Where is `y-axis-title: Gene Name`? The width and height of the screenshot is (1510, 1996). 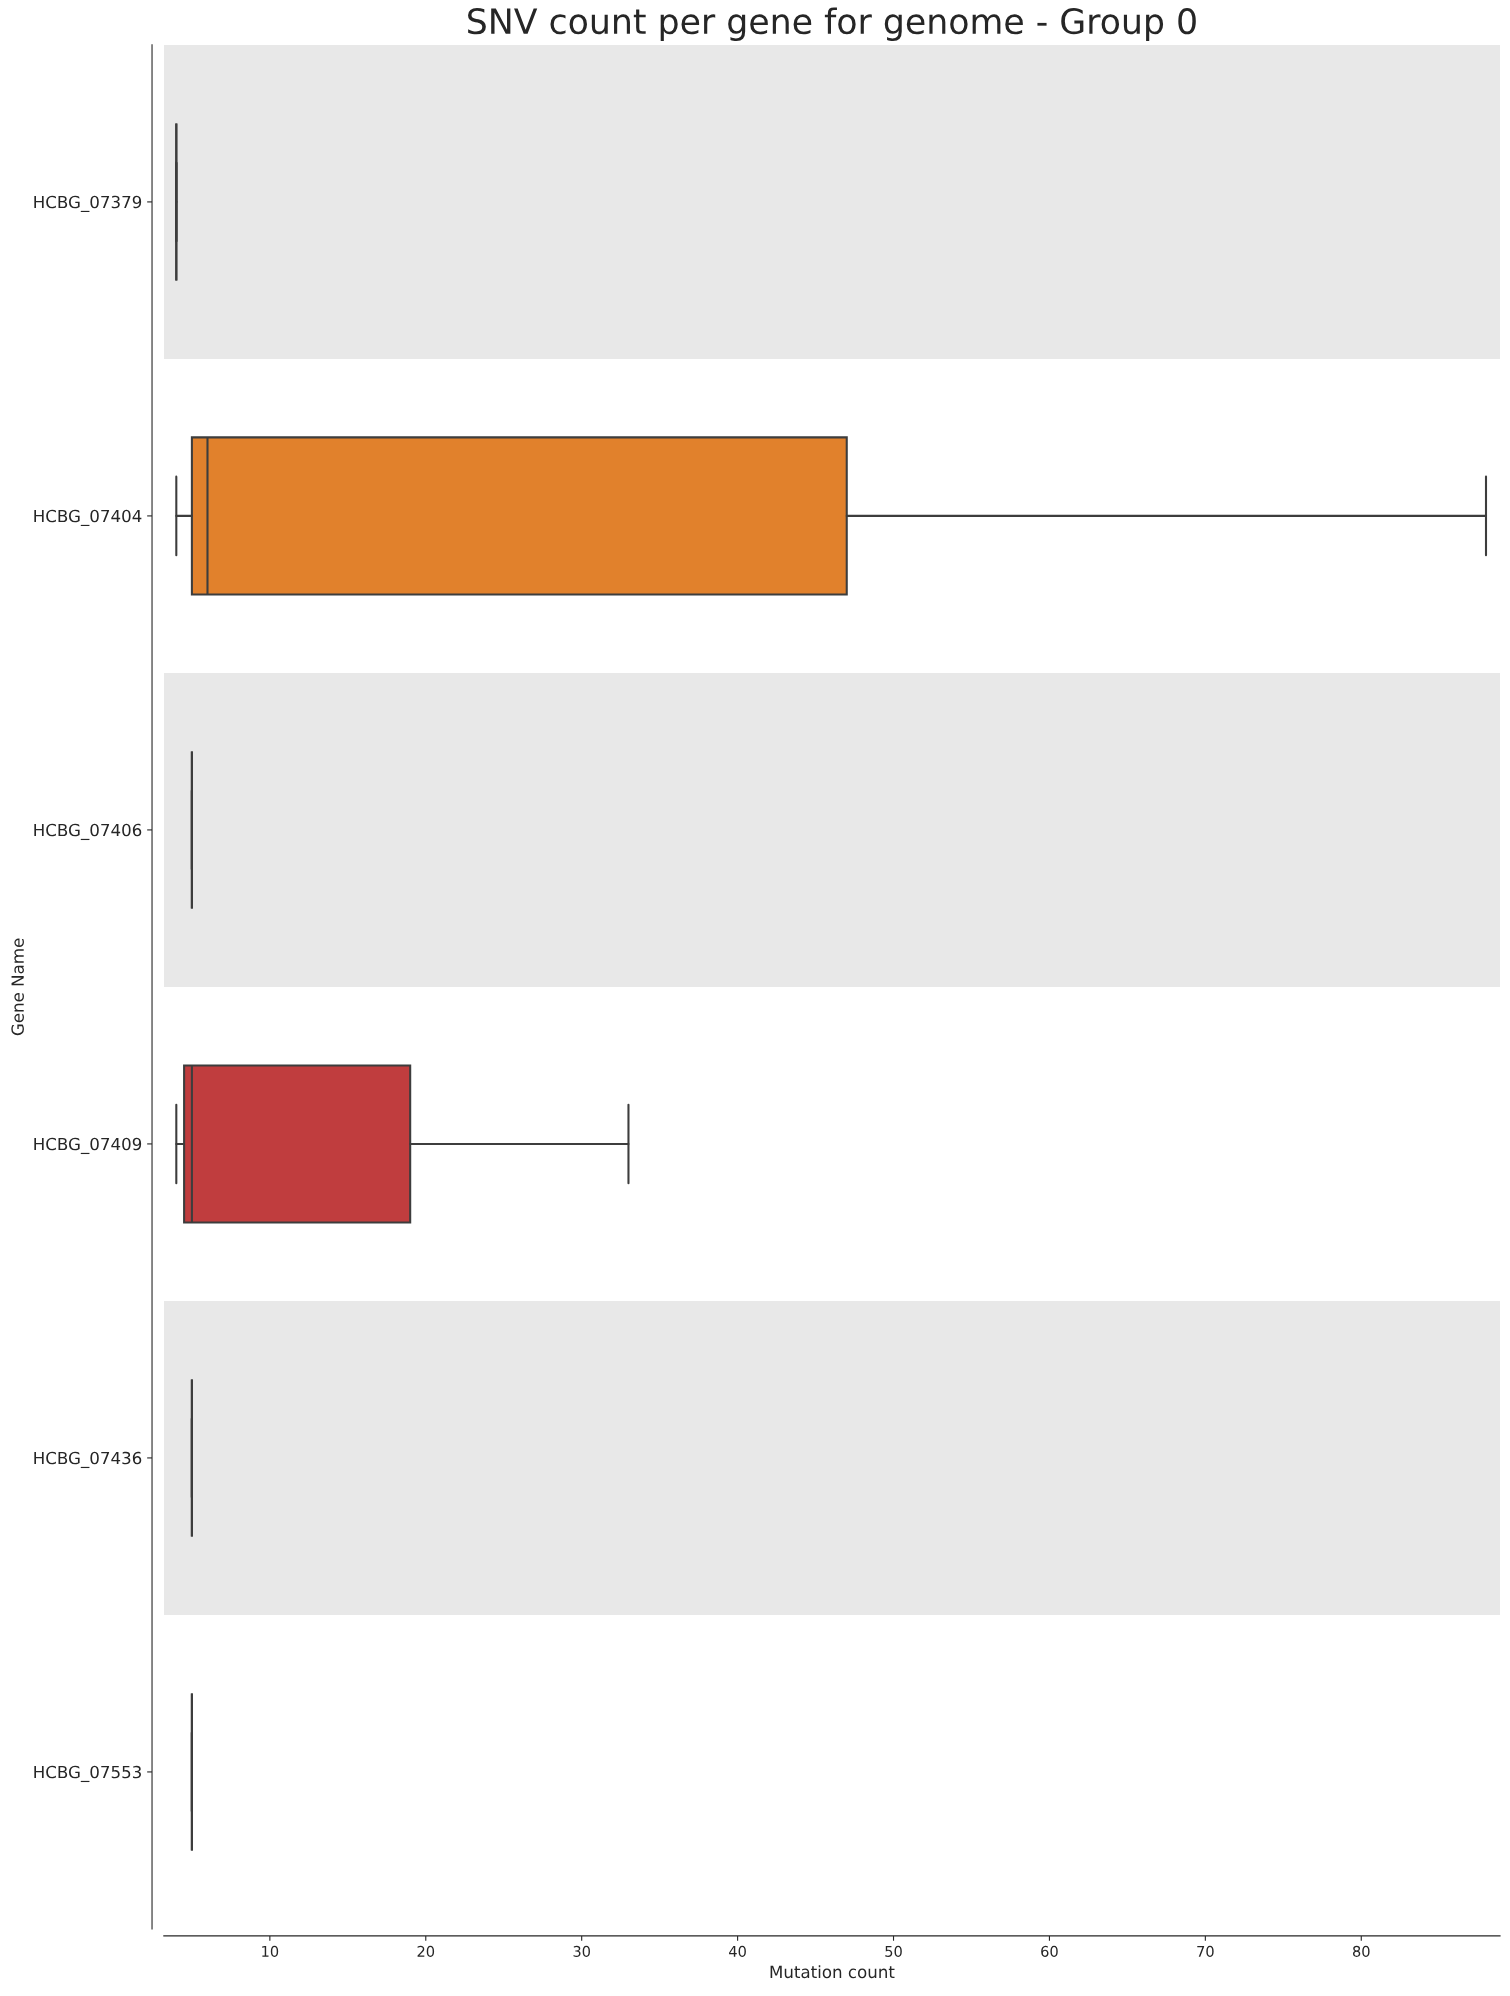 y-axis-title: Gene Name is located at coordinates (17, 987).